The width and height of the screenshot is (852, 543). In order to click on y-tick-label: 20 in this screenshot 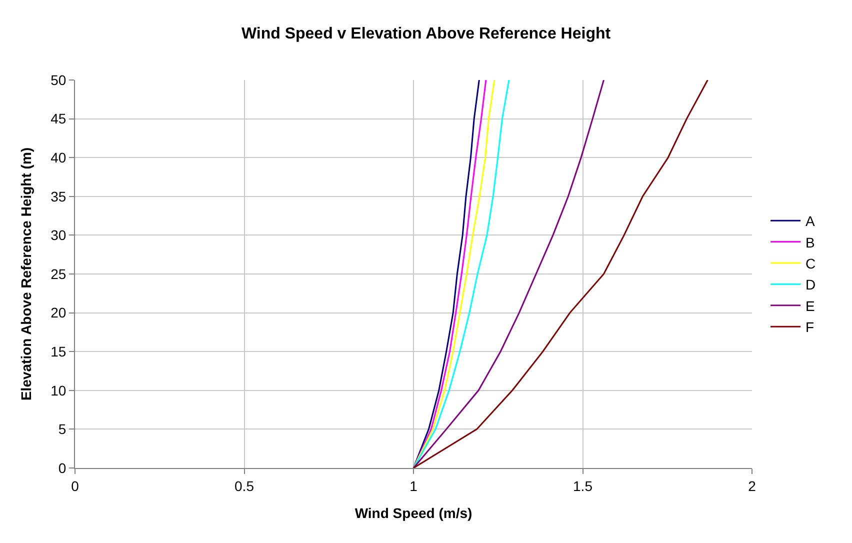, I will do `click(58, 312)`.